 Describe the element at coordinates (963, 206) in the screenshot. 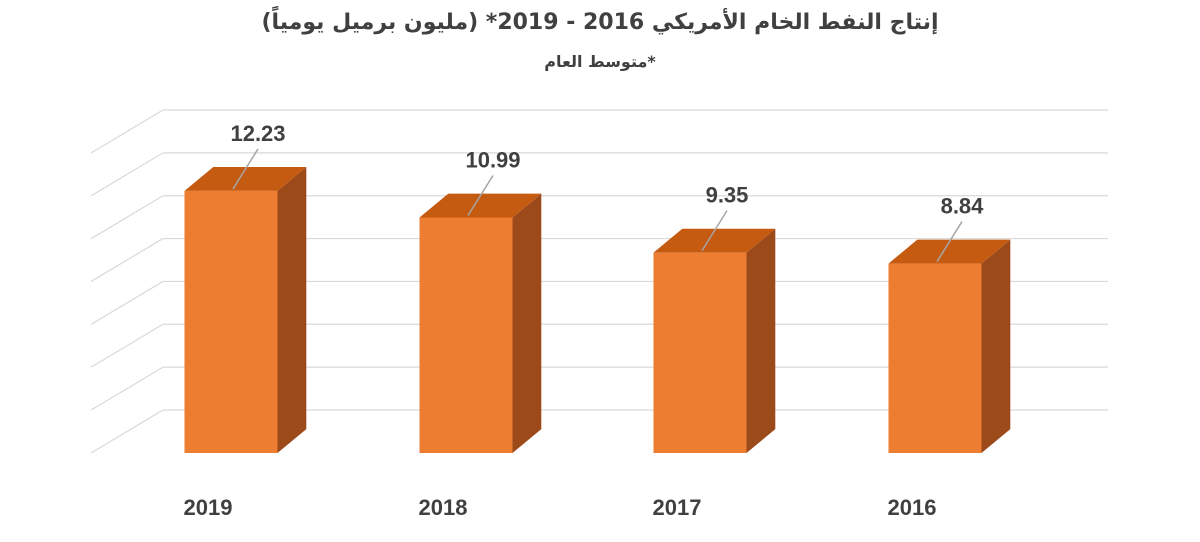

I see `data-label: 8.84` at that location.